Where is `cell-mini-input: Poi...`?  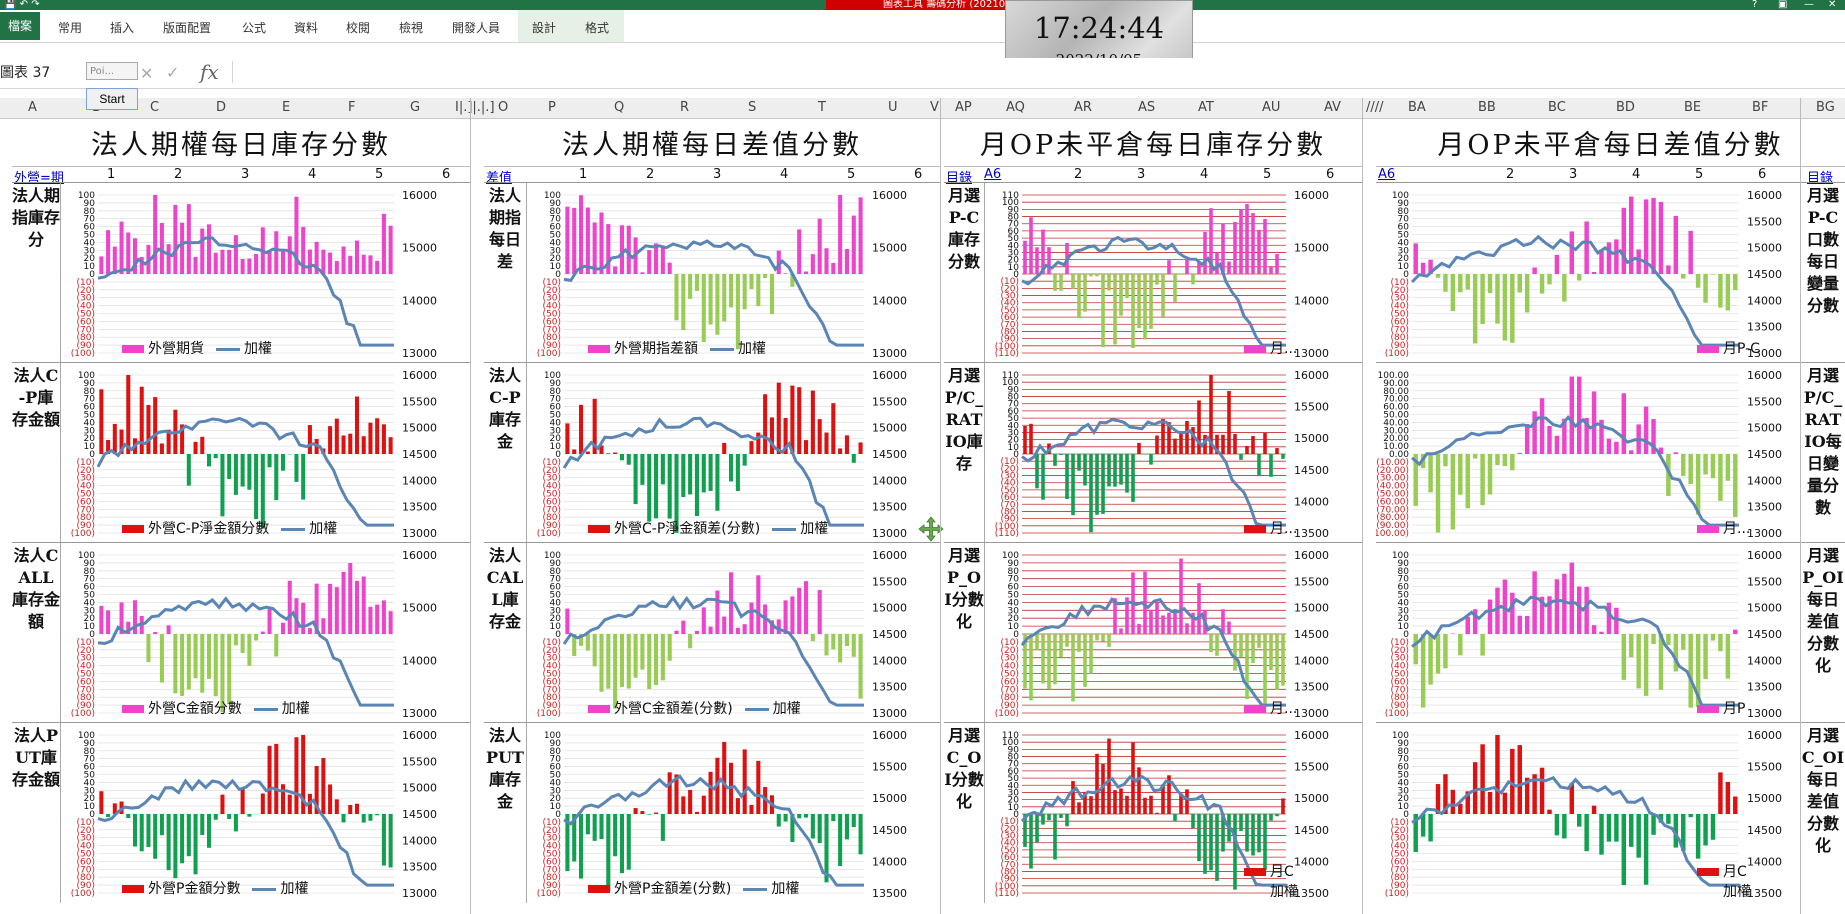 cell-mini-input: Poi... is located at coordinates (112, 71).